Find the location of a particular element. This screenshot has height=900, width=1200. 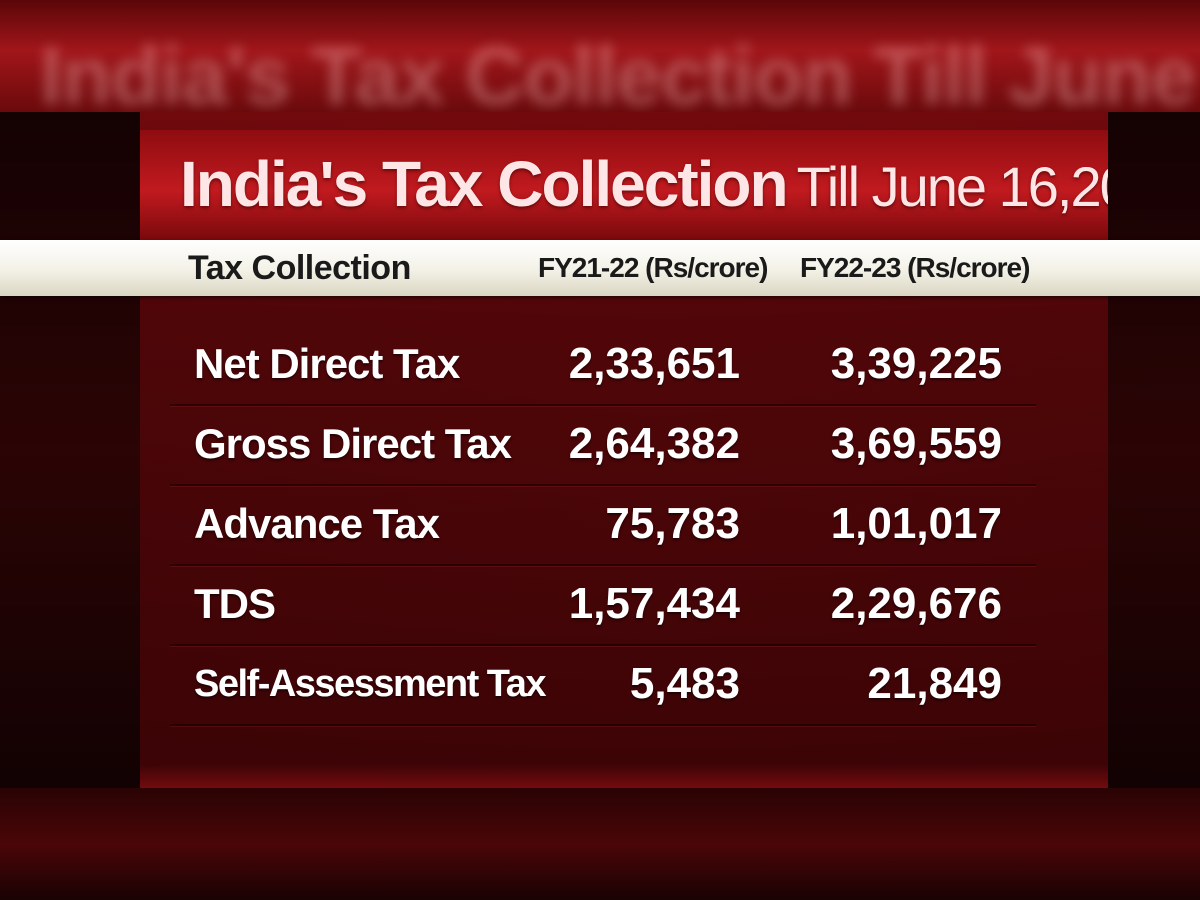

top-band: India's Tax Collection Till June 16,2022 is located at coordinates (600, 56).